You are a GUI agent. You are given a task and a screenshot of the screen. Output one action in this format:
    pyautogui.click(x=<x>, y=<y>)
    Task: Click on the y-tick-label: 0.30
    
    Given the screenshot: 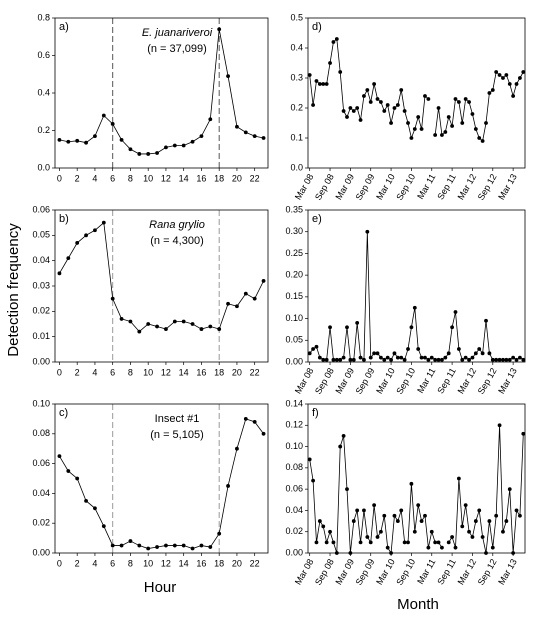 What is the action you would take?
    pyautogui.click(x=294, y=231)
    